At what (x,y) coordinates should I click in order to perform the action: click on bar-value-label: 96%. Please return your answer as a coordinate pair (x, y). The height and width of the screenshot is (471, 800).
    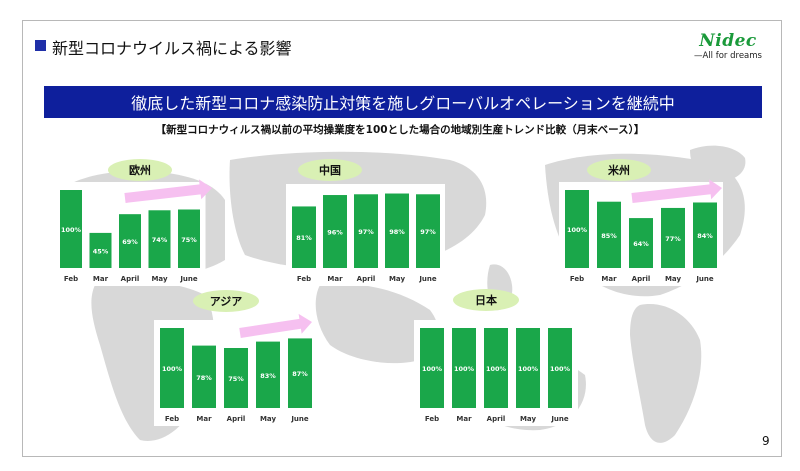
    Looking at the image, I should click on (335, 233).